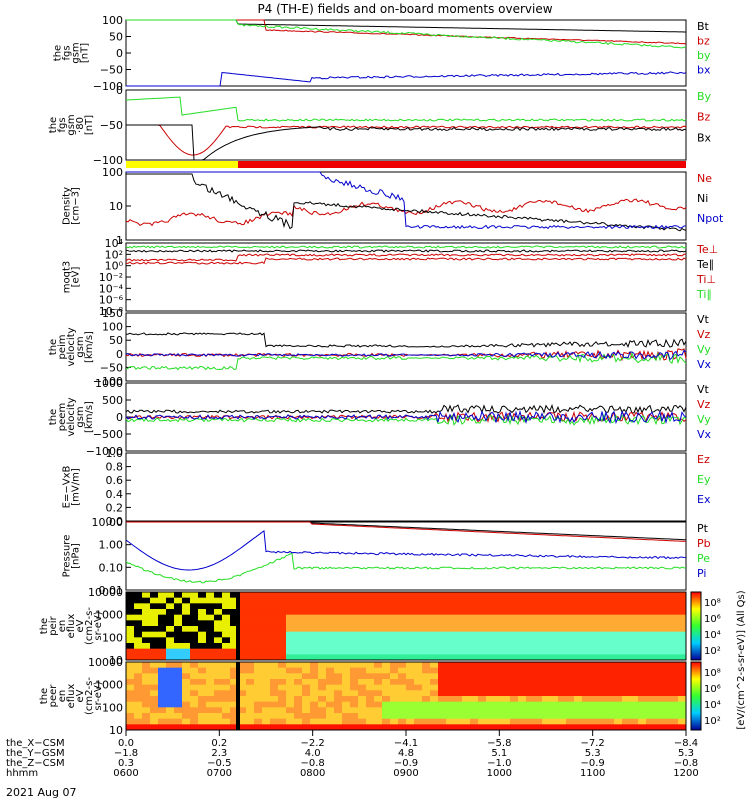 The height and width of the screenshot is (800, 750). What do you see at coordinates (111, 590) in the screenshot?
I see `y-tick-label: 0.01` at bounding box center [111, 590].